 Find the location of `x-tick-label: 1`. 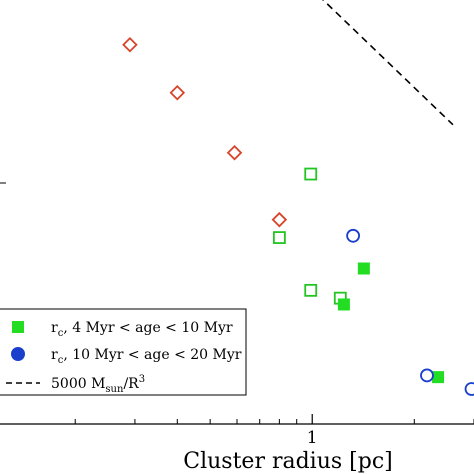

x-tick-label: 1 is located at coordinates (312, 438).